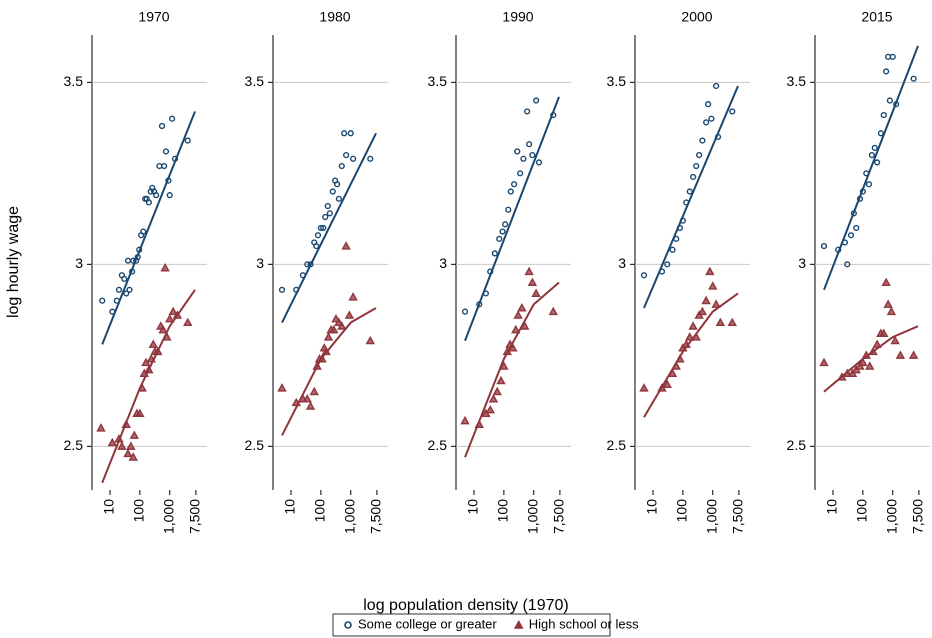  What do you see at coordinates (876, 17) in the screenshot?
I see `panel-title: 2015` at bounding box center [876, 17].